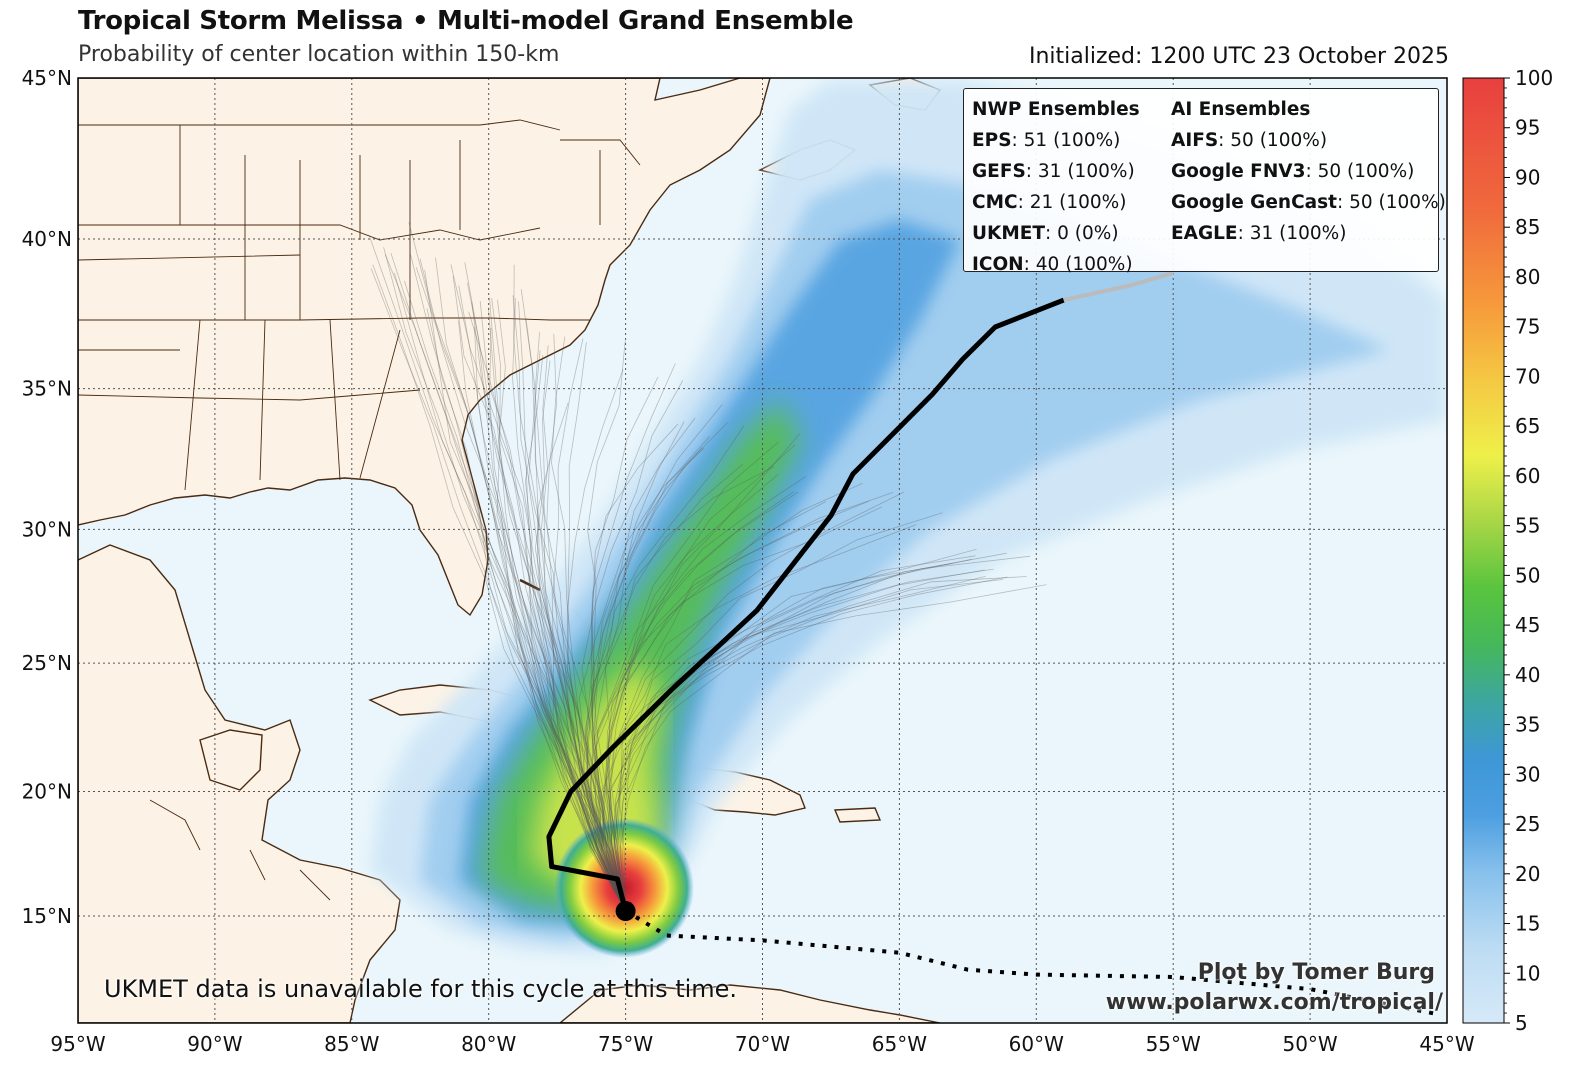 This screenshot has height=1076, width=1580. Describe the element at coordinates (47, 389) in the screenshot. I see `lat-tick-label: 35°N` at that location.